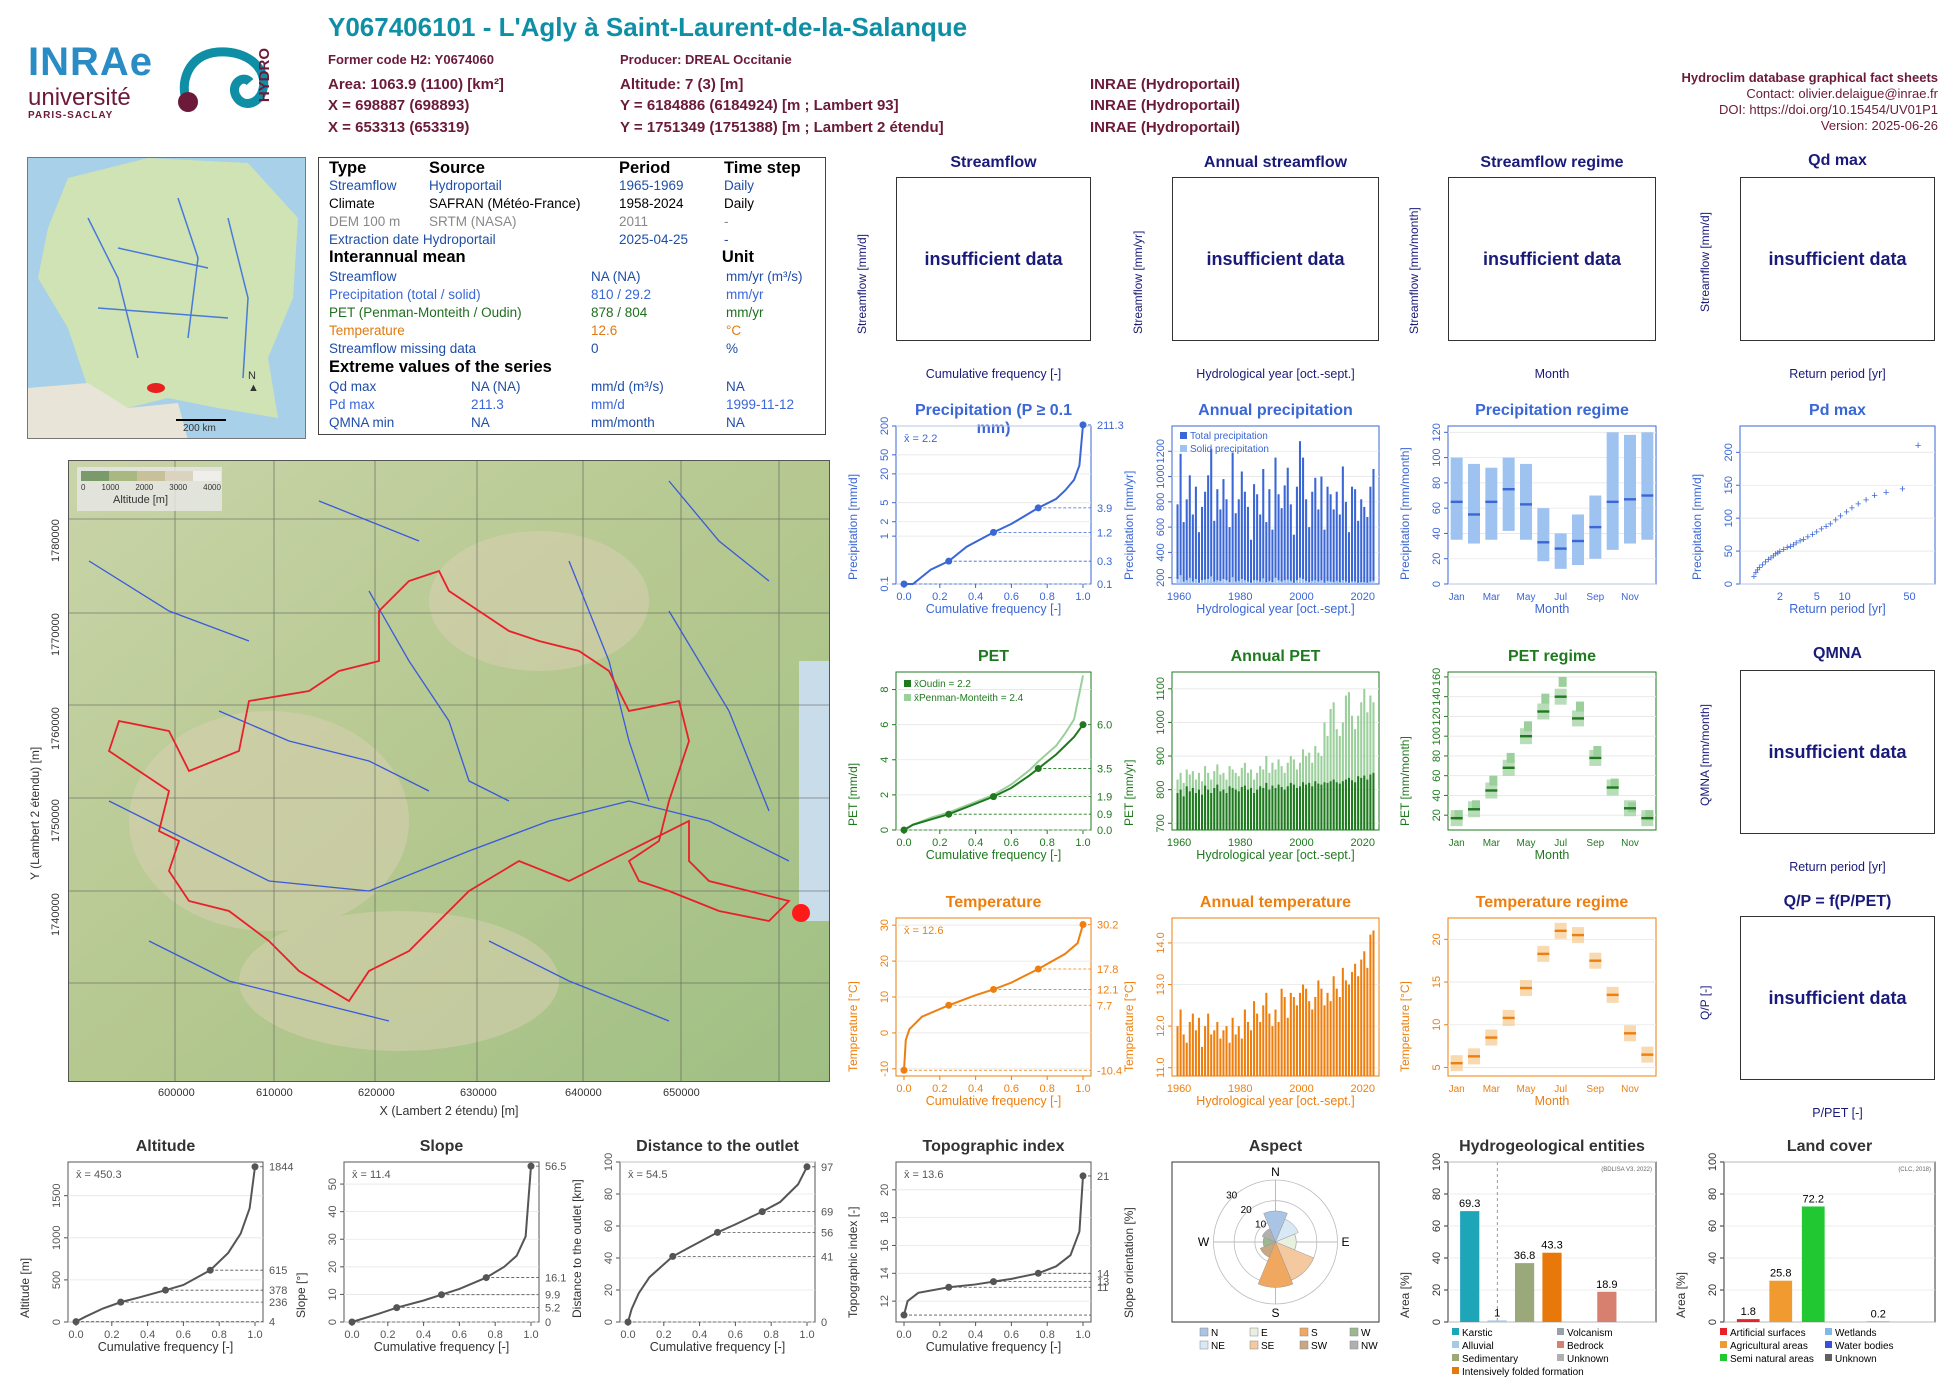 The image size is (1960, 1386). I want to click on precip_cdf-quantile-point, so click(1083, 425).